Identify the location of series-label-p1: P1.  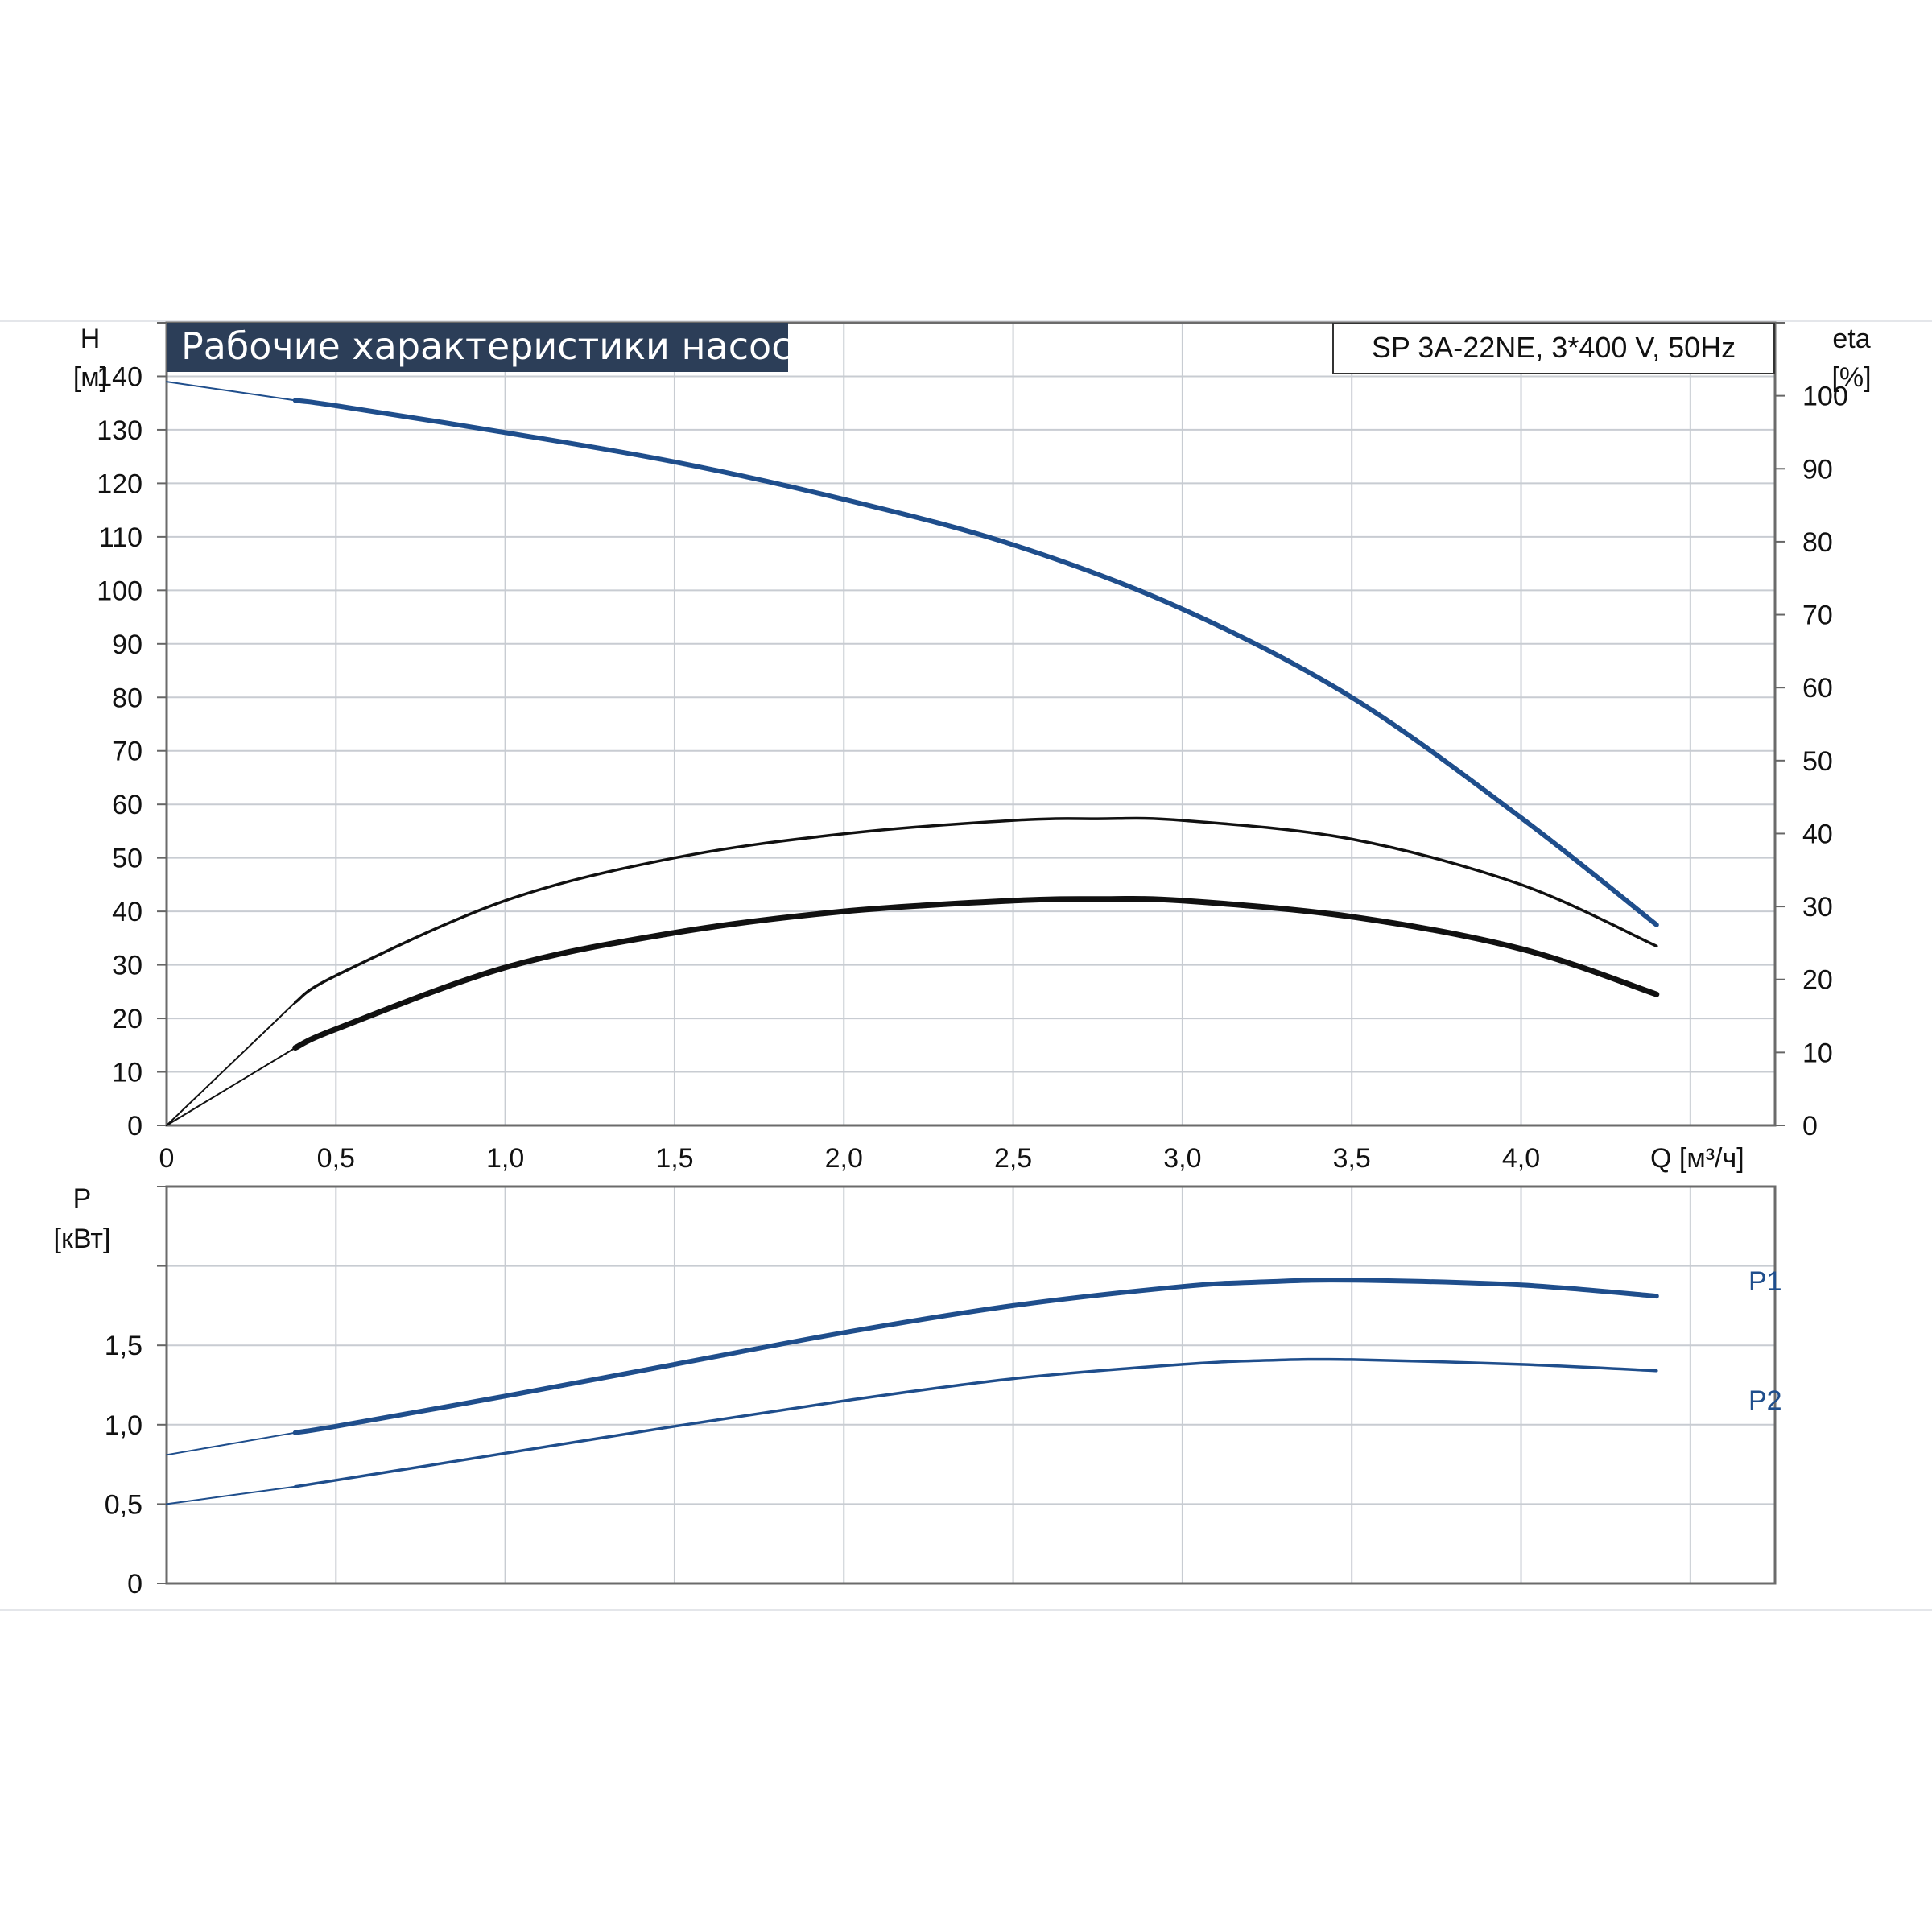
(1765, 1281).